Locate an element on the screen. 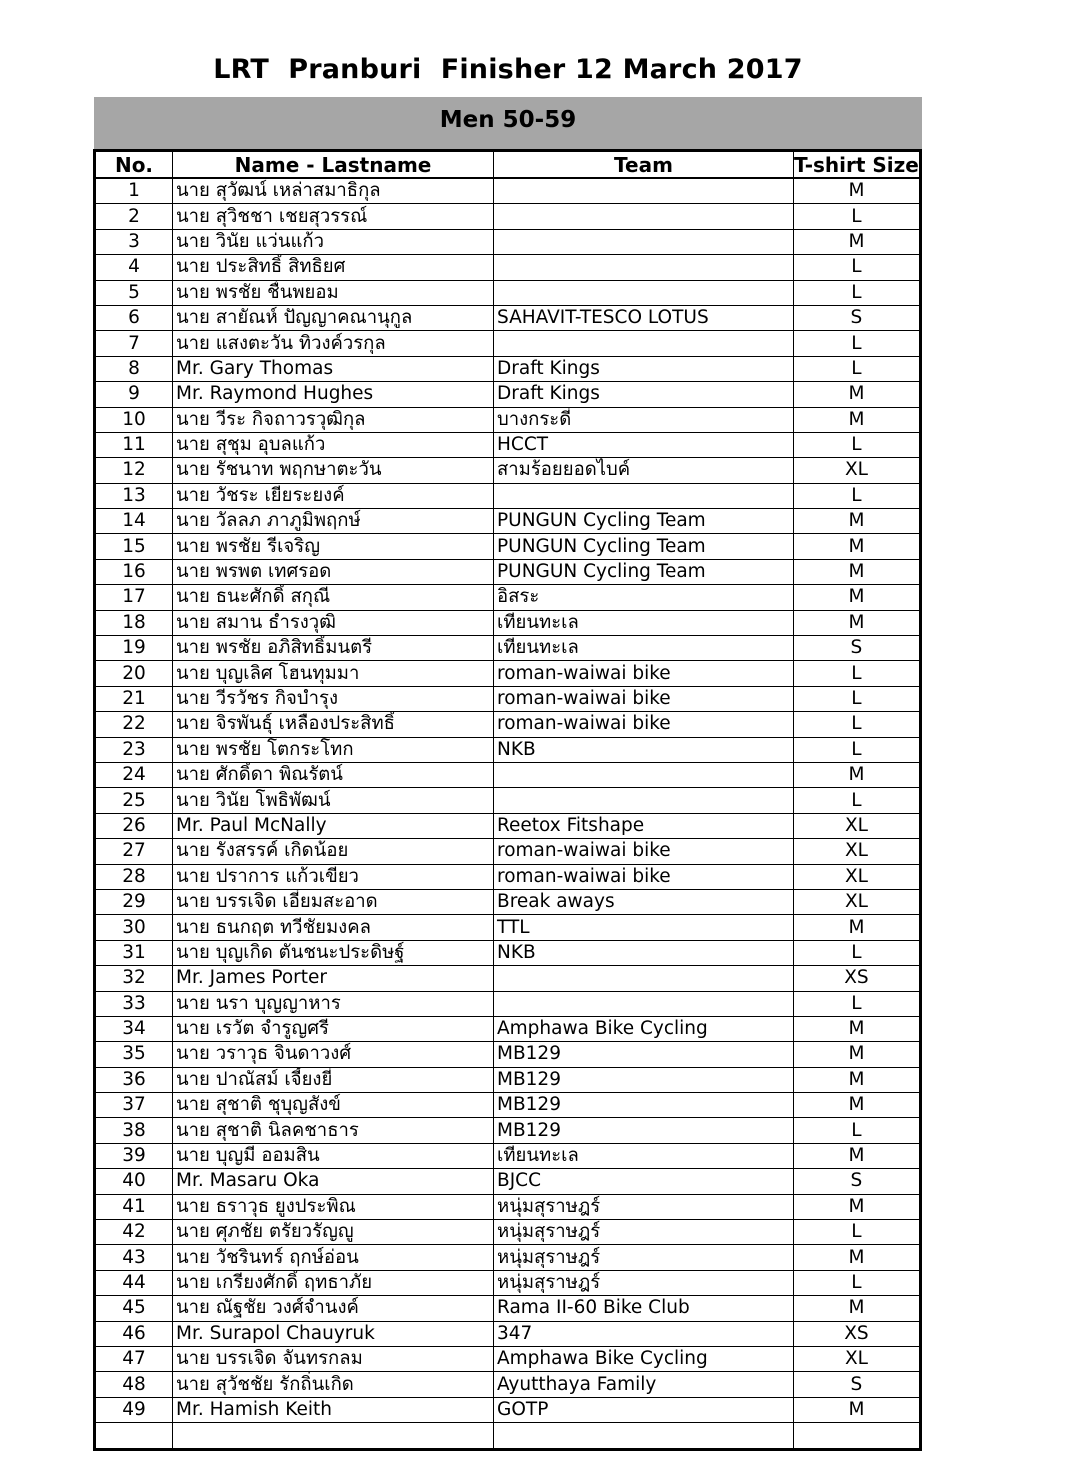  cell-no: 37 is located at coordinates (133, 1105).